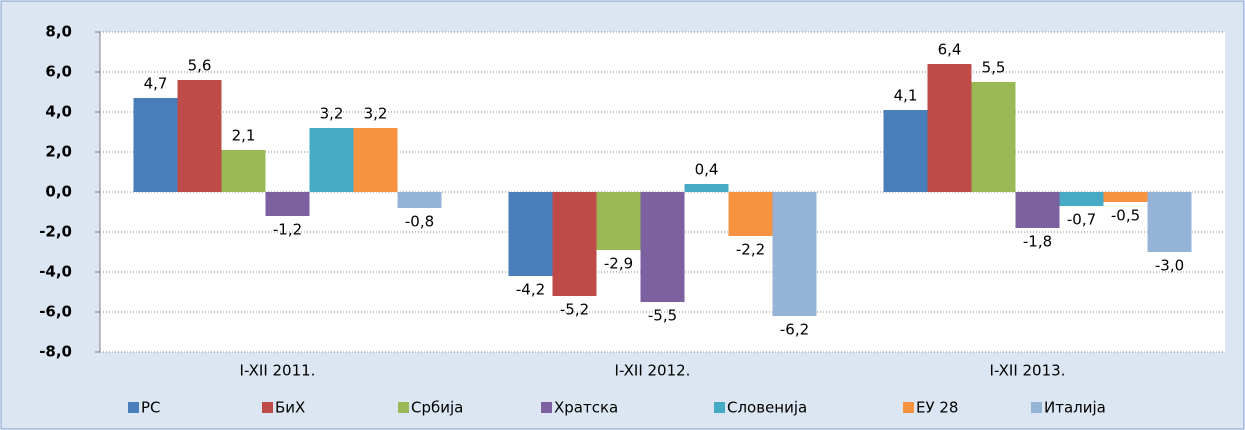 The height and width of the screenshot is (430, 1245). Describe the element at coordinates (55, 312) in the screenshot. I see `y-tick-label: -6,0` at that location.